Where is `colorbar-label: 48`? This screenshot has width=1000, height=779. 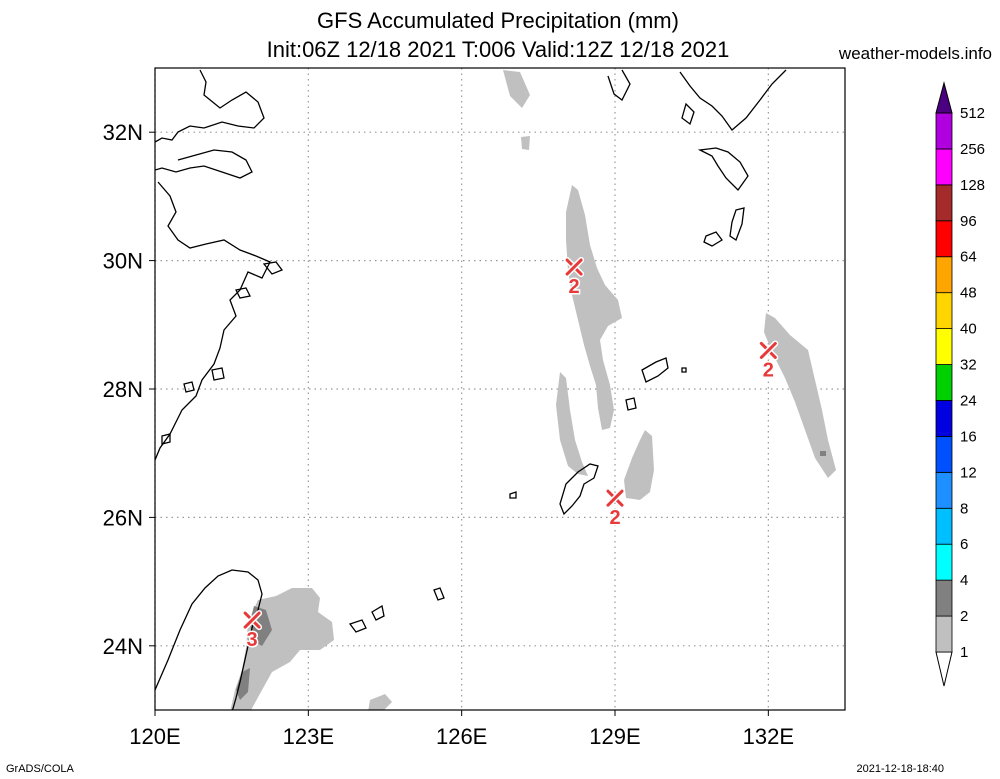 colorbar-label: 48 is located at coordinates (968, 293).